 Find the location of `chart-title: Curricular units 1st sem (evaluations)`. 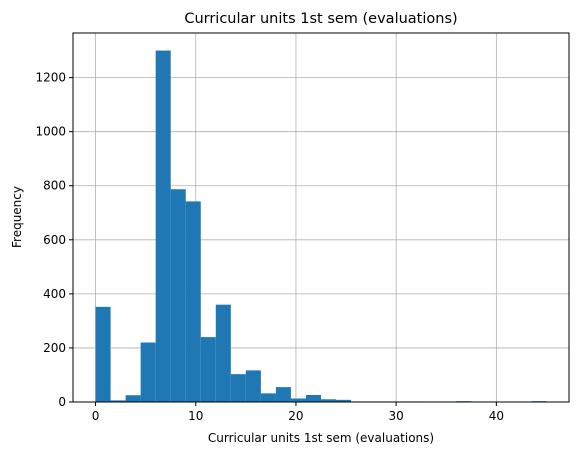

chart-title: Curricular units 1st sem (evaluations) is located at coordinates (320, 19).